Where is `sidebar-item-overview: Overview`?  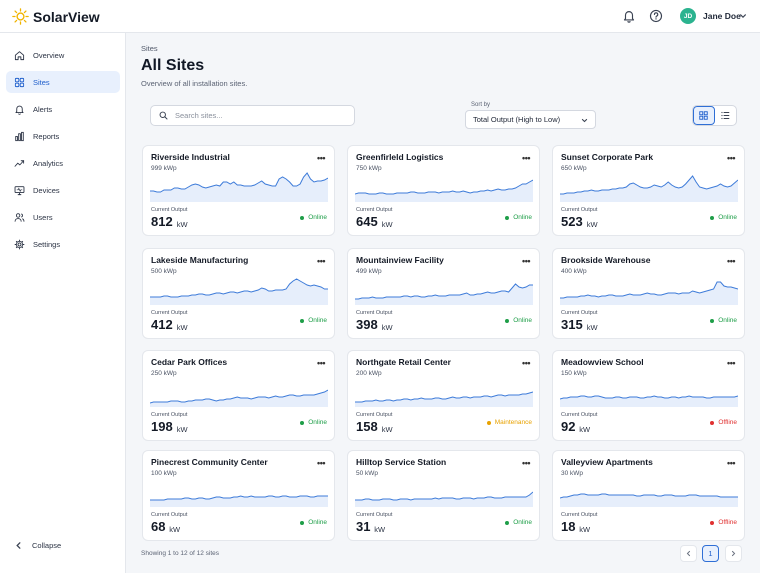 sidebar-item-overview: Overview is located at coordinates (63, 55).